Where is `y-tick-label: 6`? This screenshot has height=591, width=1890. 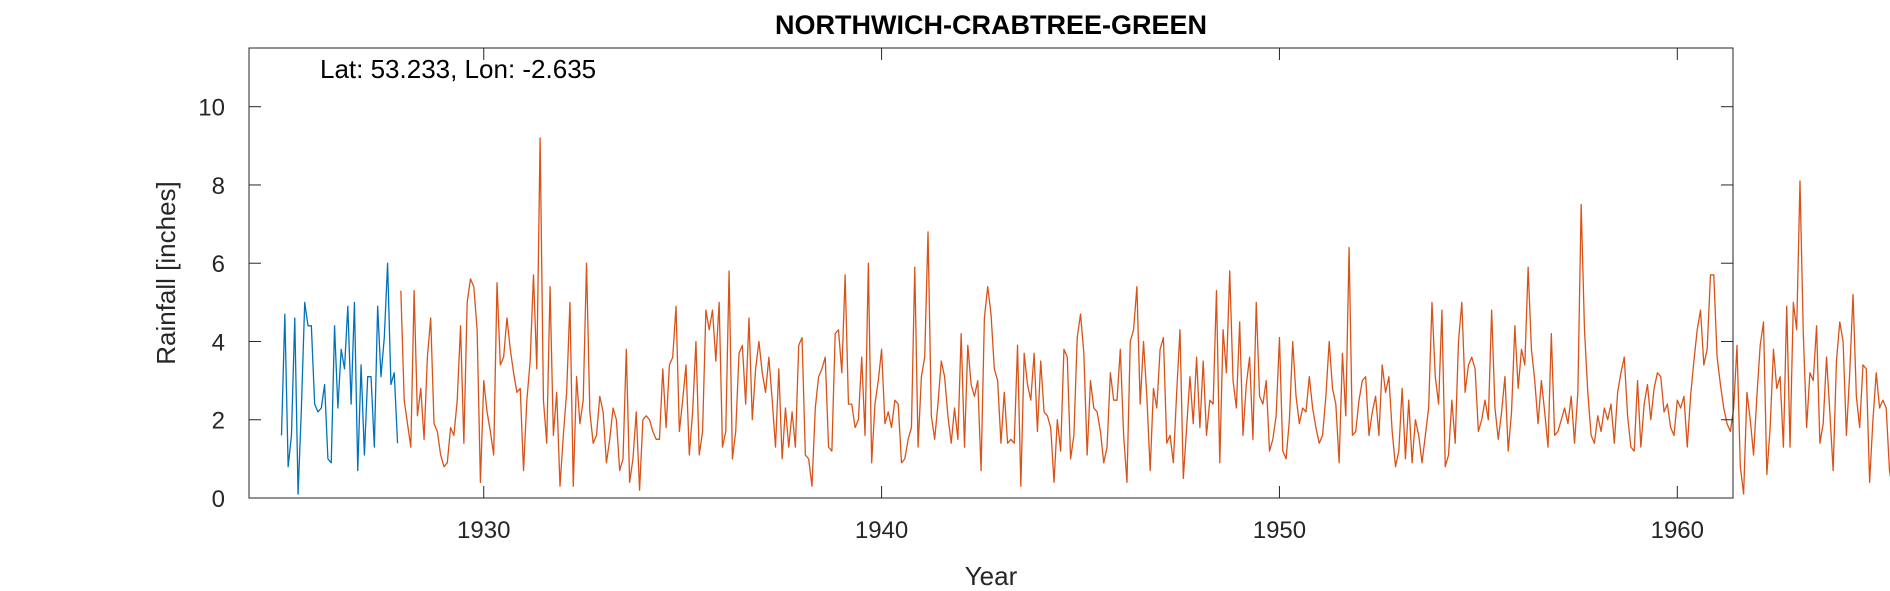
y-tick-label: 6 is located at coordinates (218, 264).